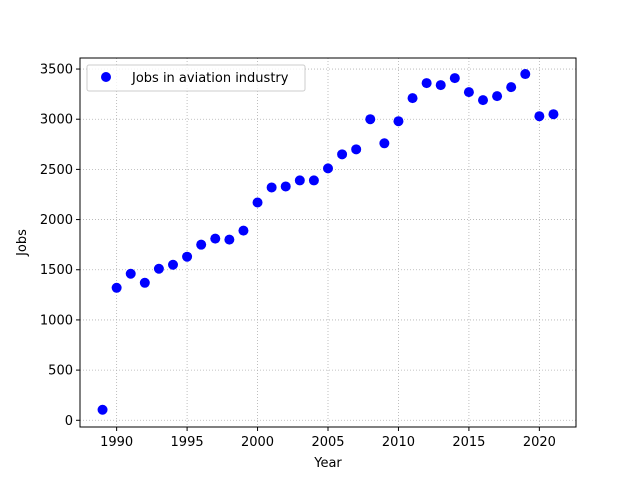 This screenshot has width=640, height=480. Describe the element at coordinates (327, 442) in the screenshot. I see `x-tick-label: 2005` at that location.